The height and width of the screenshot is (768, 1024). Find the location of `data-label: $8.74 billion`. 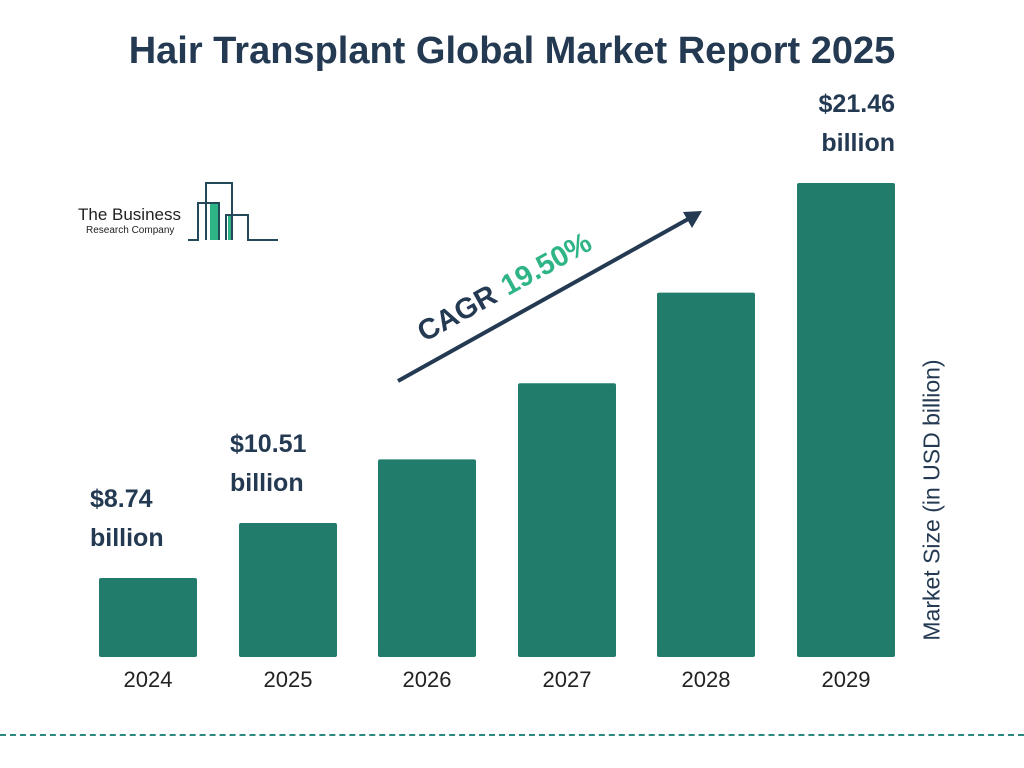

data-label: $8.74 billion is located at coordinates (127, 519).